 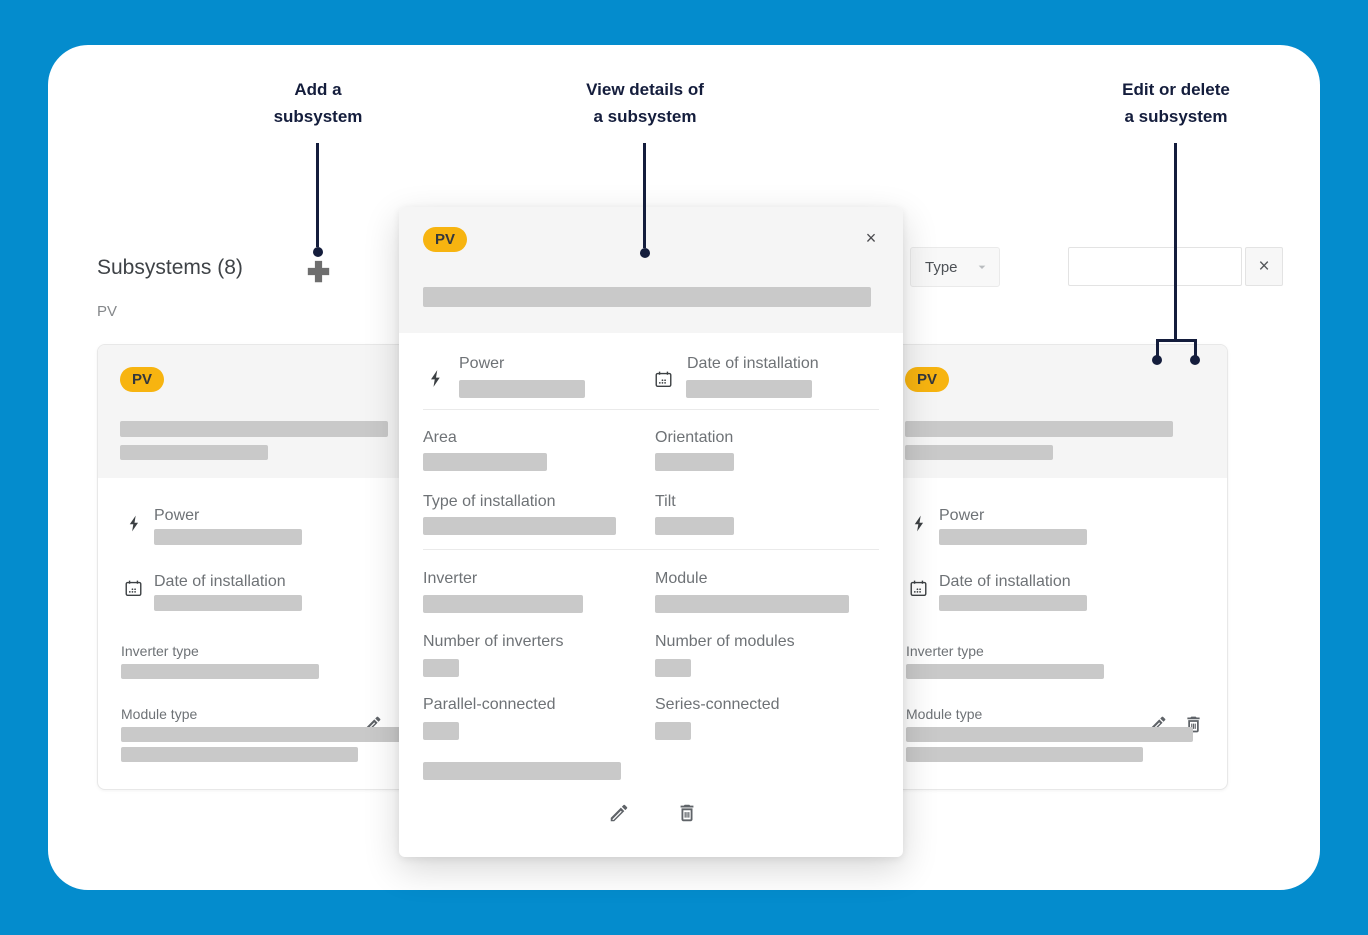 I want to click on plus-icon, so click(x=318, y=271).